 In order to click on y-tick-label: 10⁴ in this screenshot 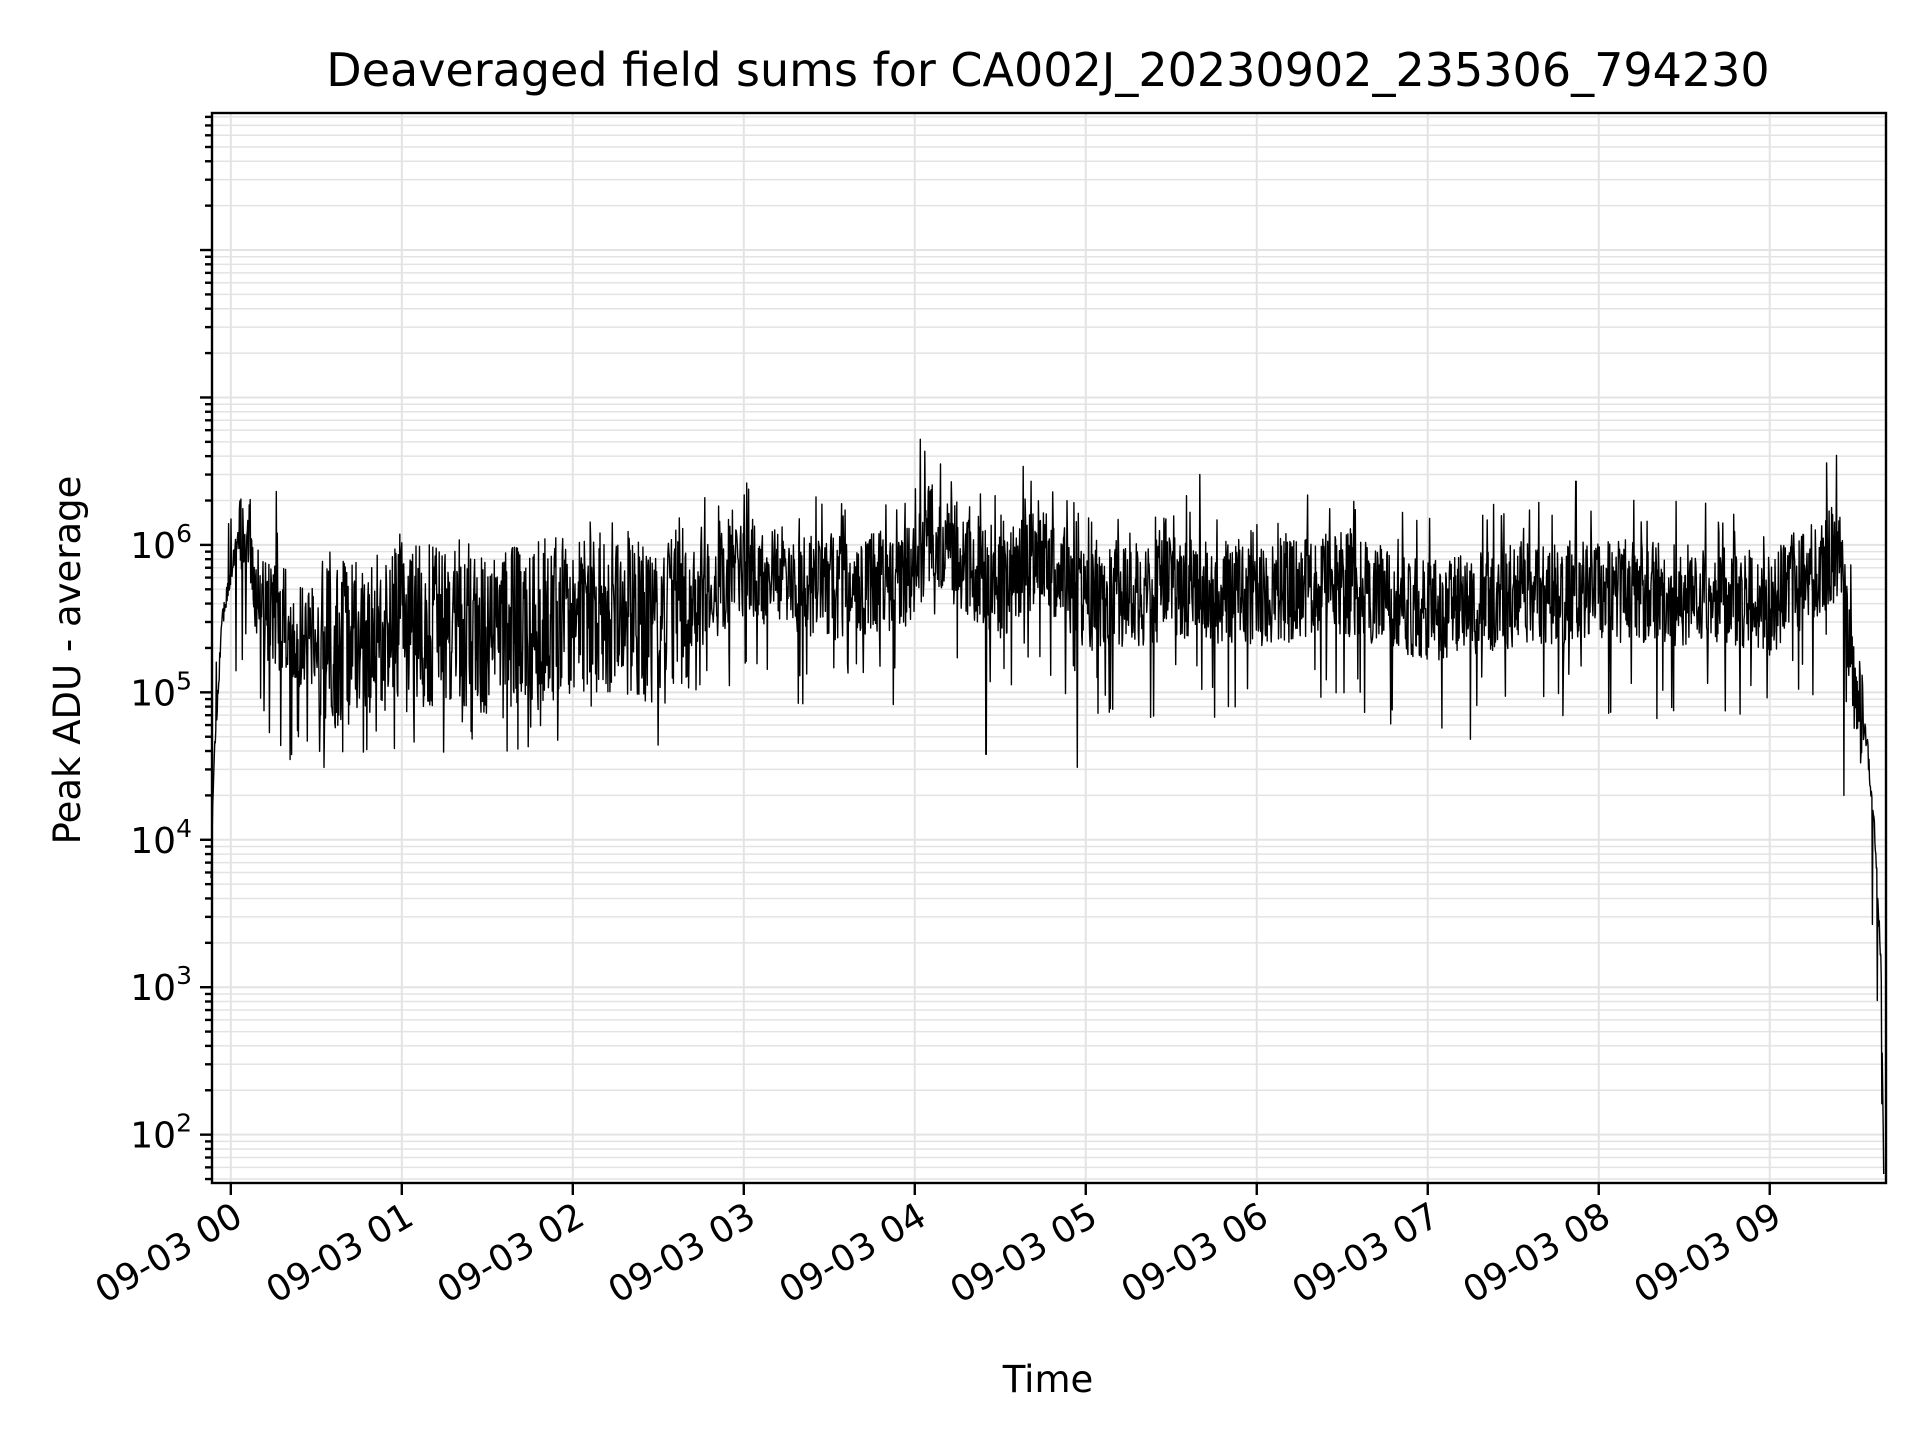, I will do `click(161, 838)`.